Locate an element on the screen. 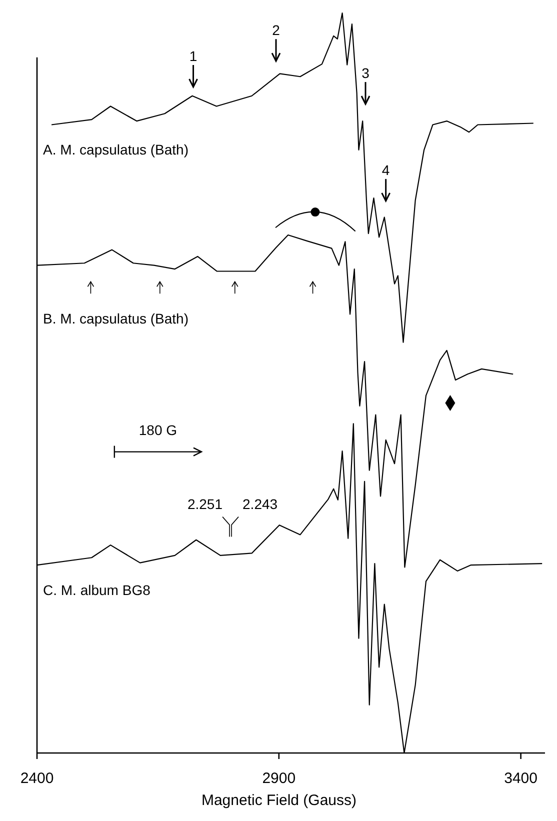  x-tick-label: 2900 is located at coordinates (279, 778).